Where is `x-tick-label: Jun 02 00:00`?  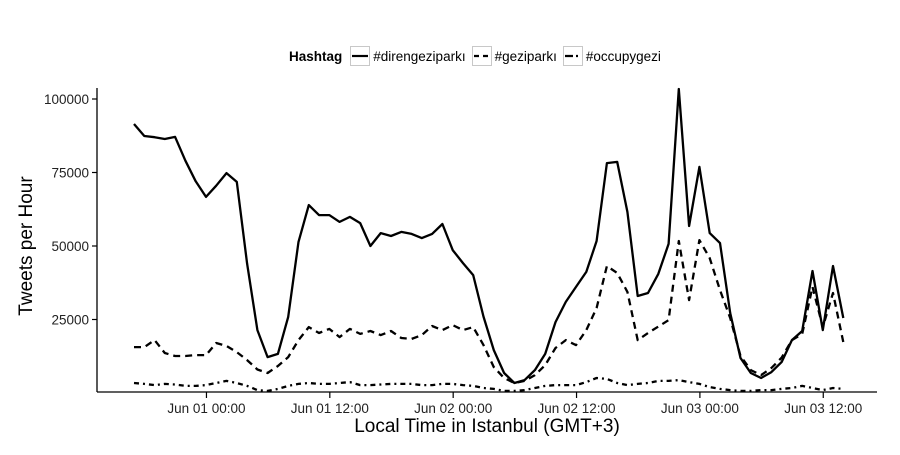 x-tick-label: Jun 02 00:00 is located at coordinates (453, 408).